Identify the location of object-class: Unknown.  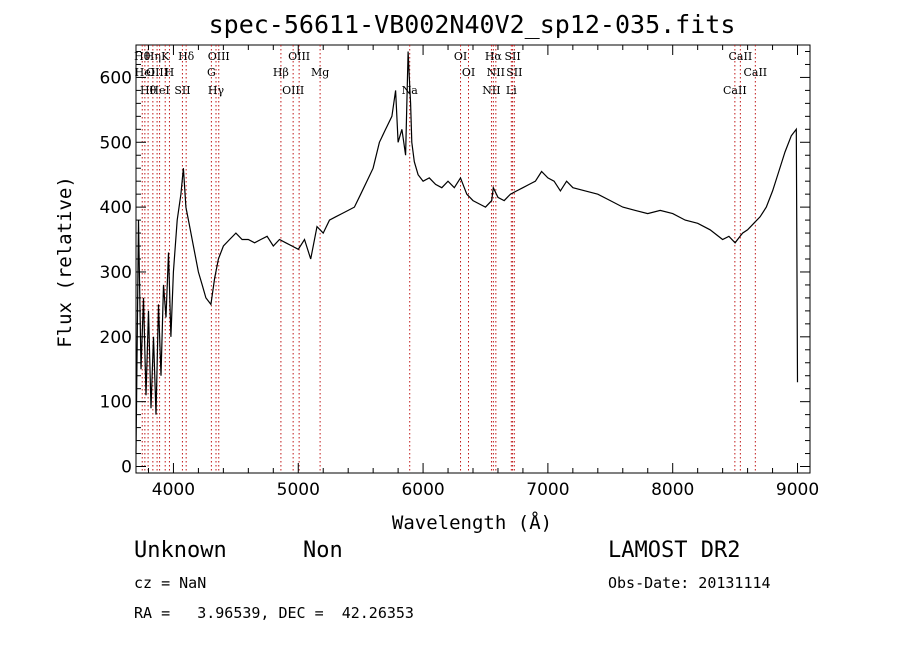
(180, 550).